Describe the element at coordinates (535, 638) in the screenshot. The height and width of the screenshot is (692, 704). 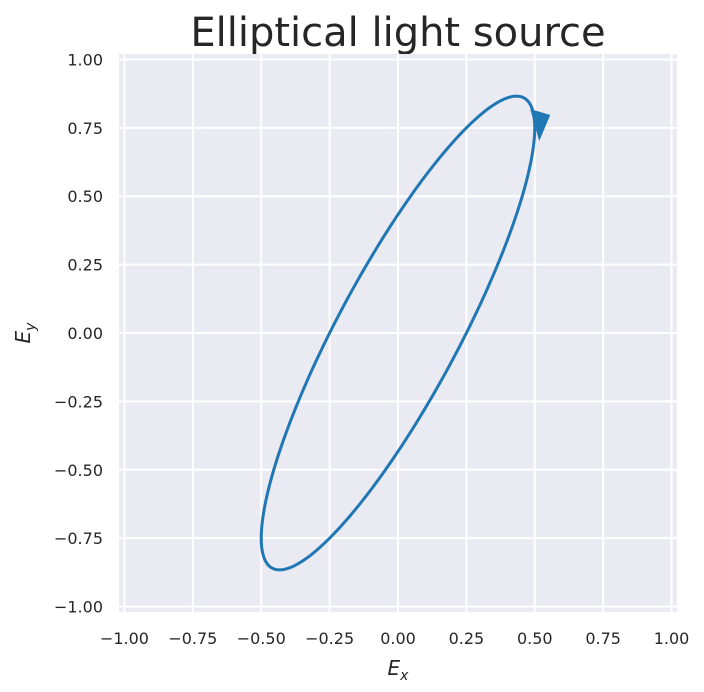
I see `x-tick-label: 0.50` at that location.